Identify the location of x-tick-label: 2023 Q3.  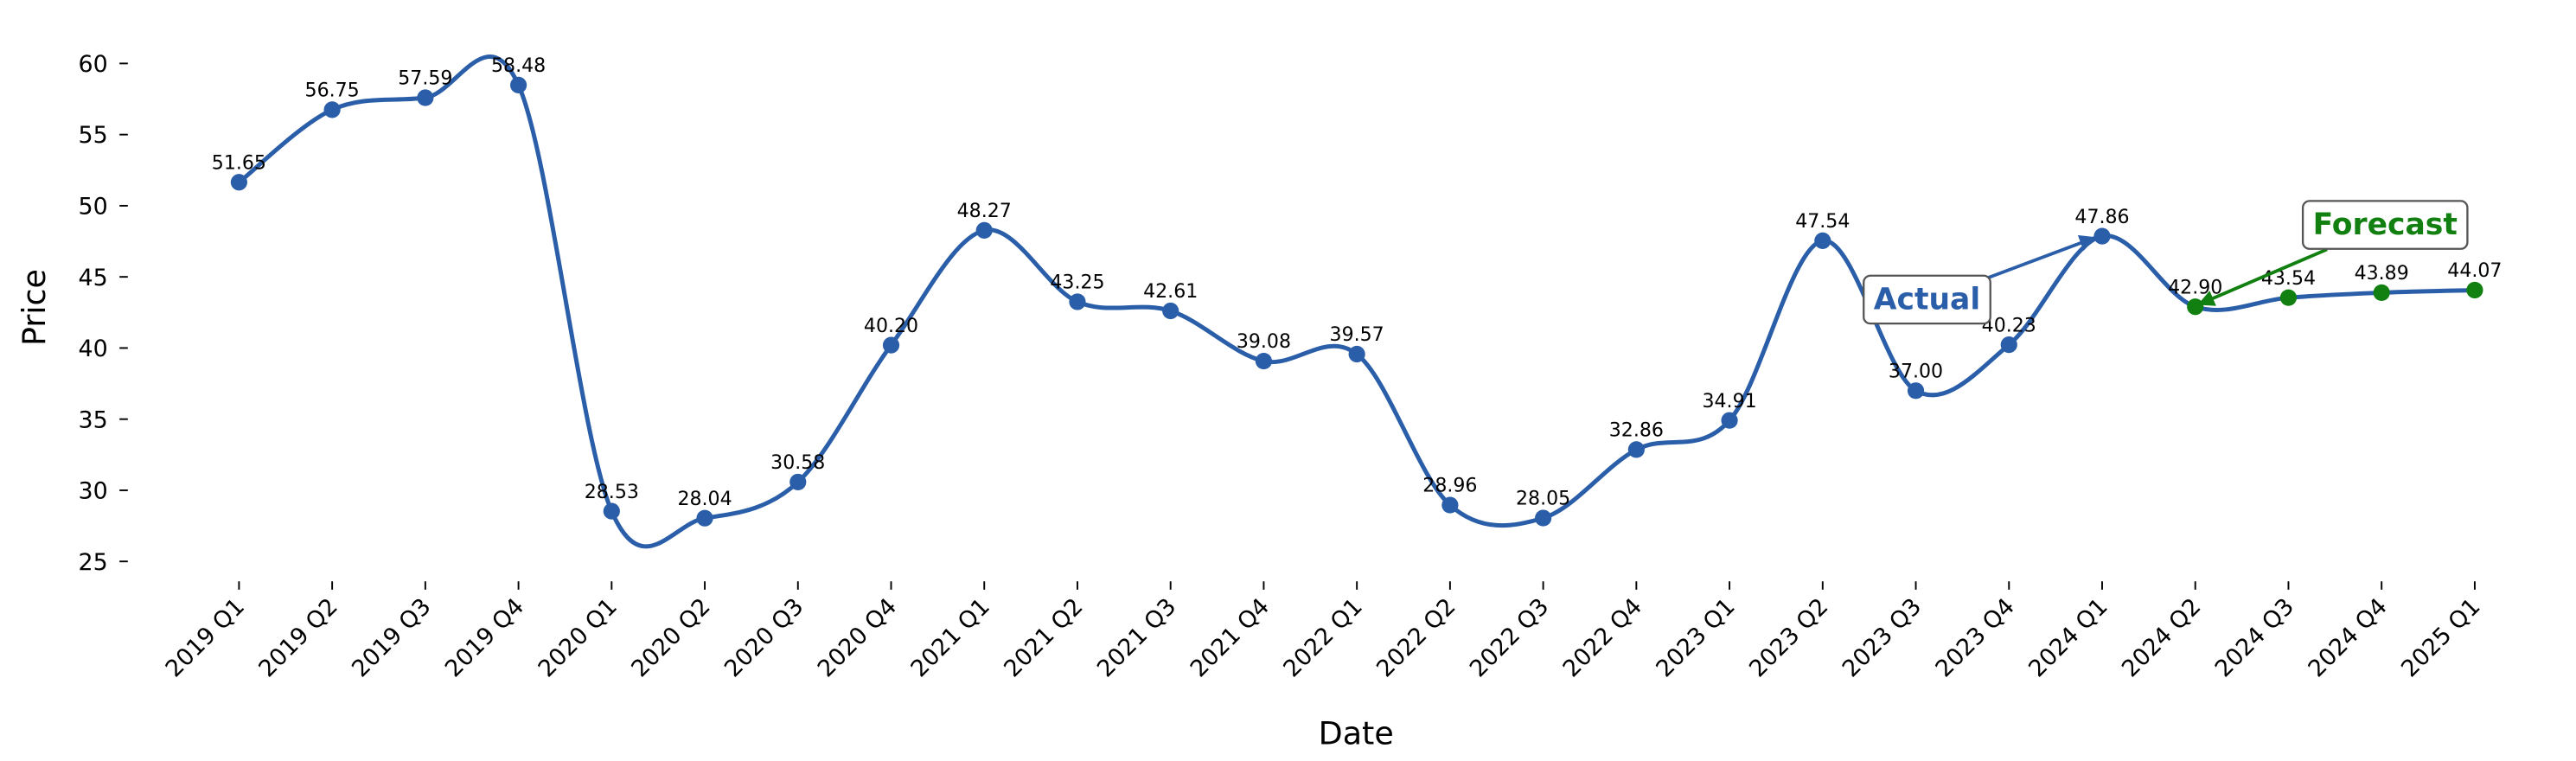
(1883, 637).